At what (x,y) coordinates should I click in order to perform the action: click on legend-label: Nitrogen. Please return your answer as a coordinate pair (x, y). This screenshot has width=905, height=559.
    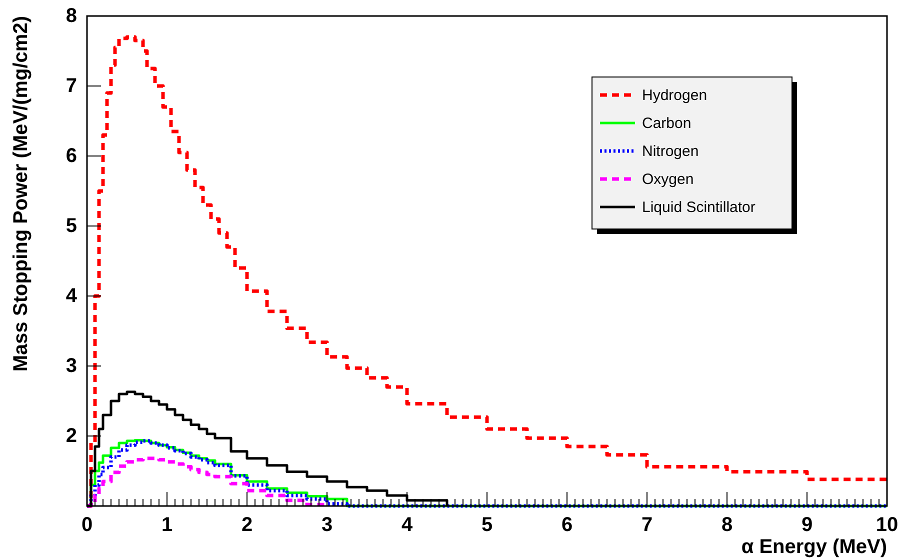
    Looking at the image, I should click on (670, 151).